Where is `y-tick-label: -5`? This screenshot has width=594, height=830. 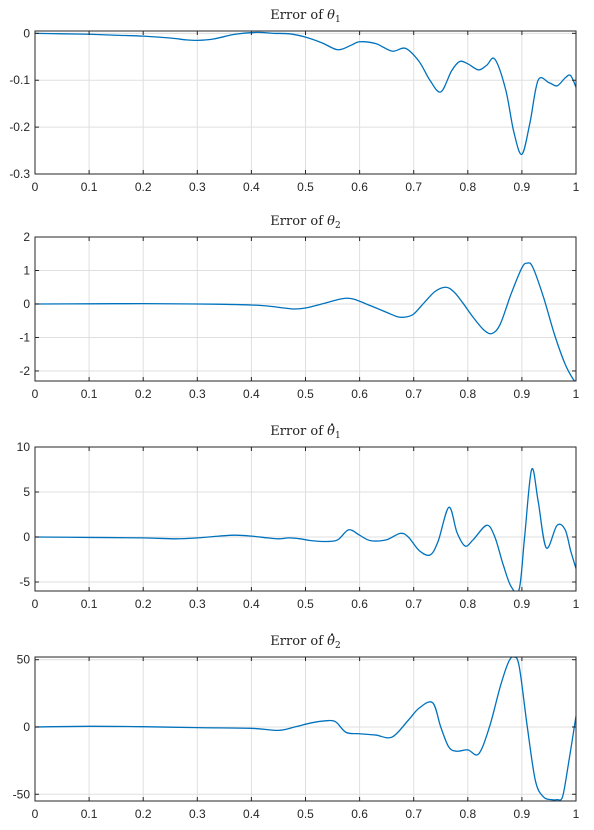
y-tick-label: -5 is located at coordinates (24, 582).